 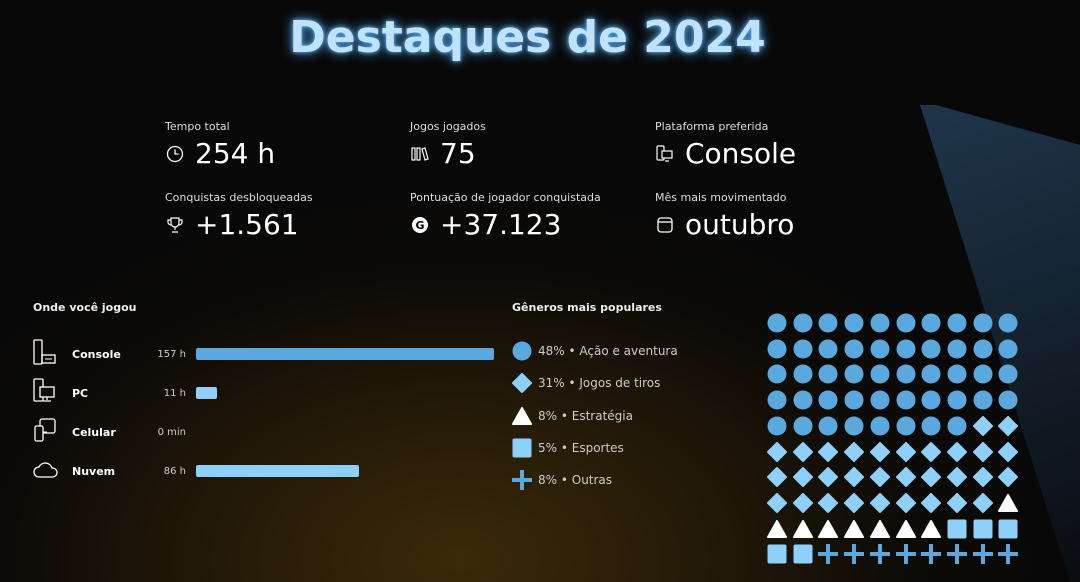 What do you see at coordinates (171, 354) in the screenshot?
I see `platform-time: 157 h` at bounding box center [171, 354].